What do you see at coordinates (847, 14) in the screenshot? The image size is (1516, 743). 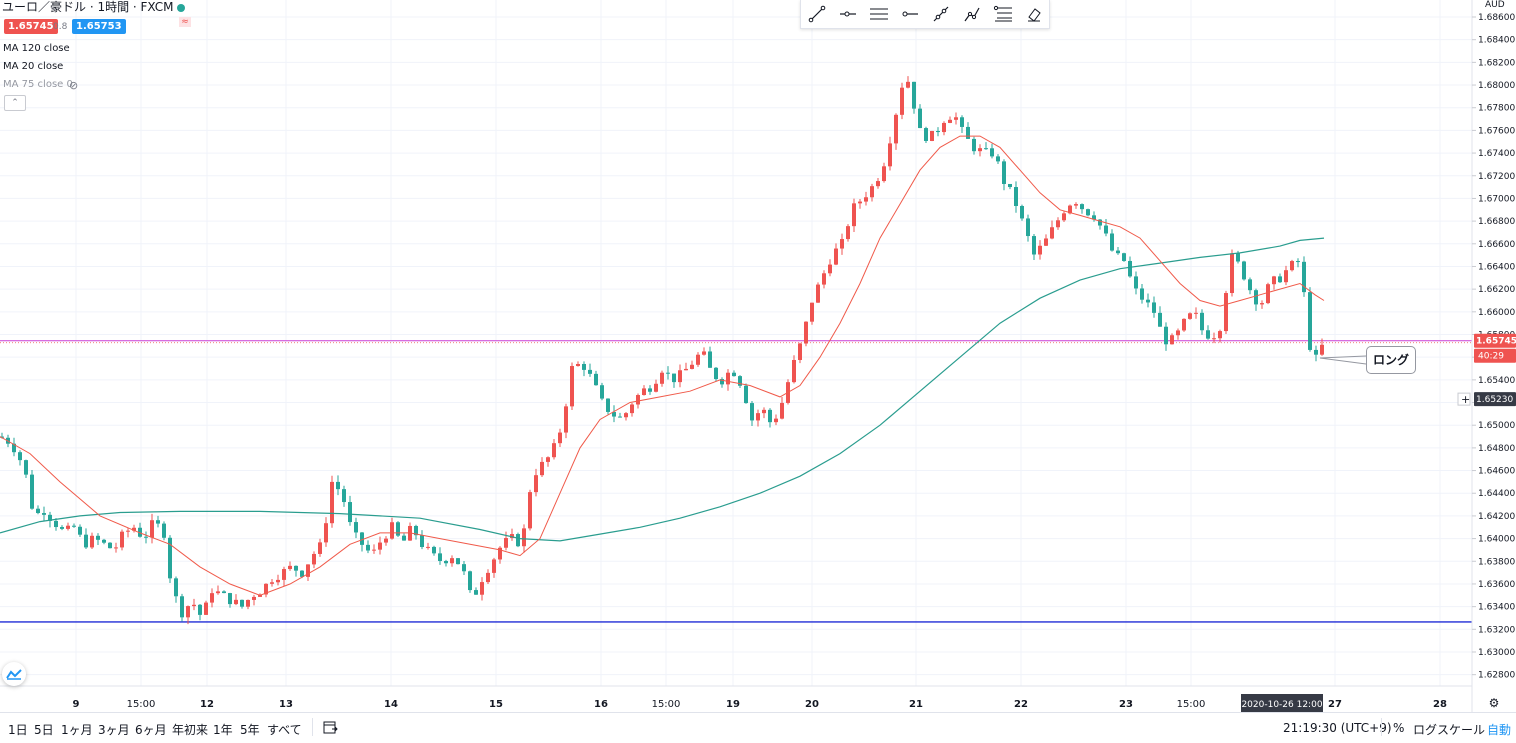 I see `horizontal-ray-icon` at bounding box center [847, 14].